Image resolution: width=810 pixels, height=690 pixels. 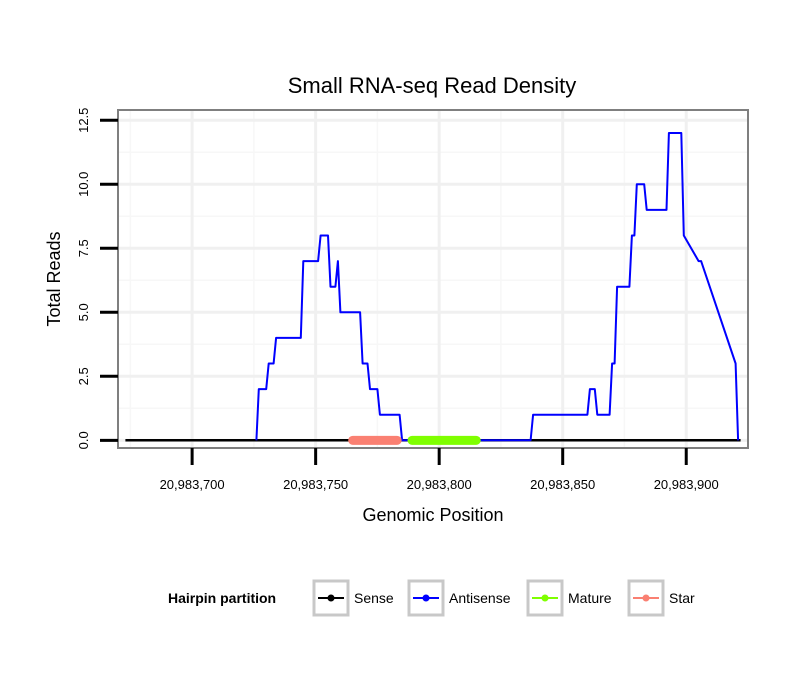 I want to click on legend-title: Hairpin partition, so click(x=222, y=598).